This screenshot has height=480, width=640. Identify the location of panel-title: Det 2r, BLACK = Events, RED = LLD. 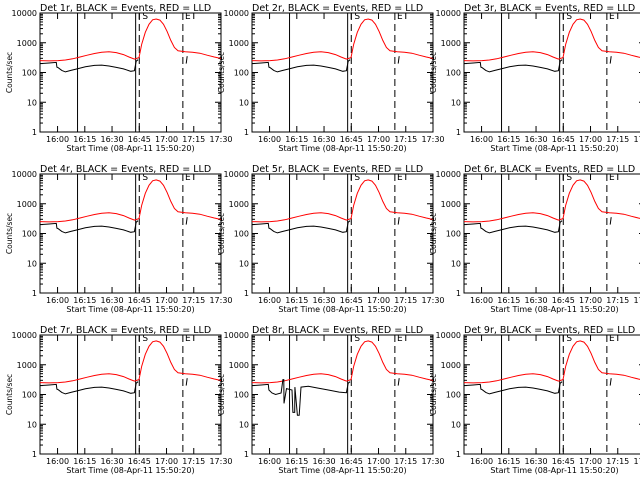
(337, 8).